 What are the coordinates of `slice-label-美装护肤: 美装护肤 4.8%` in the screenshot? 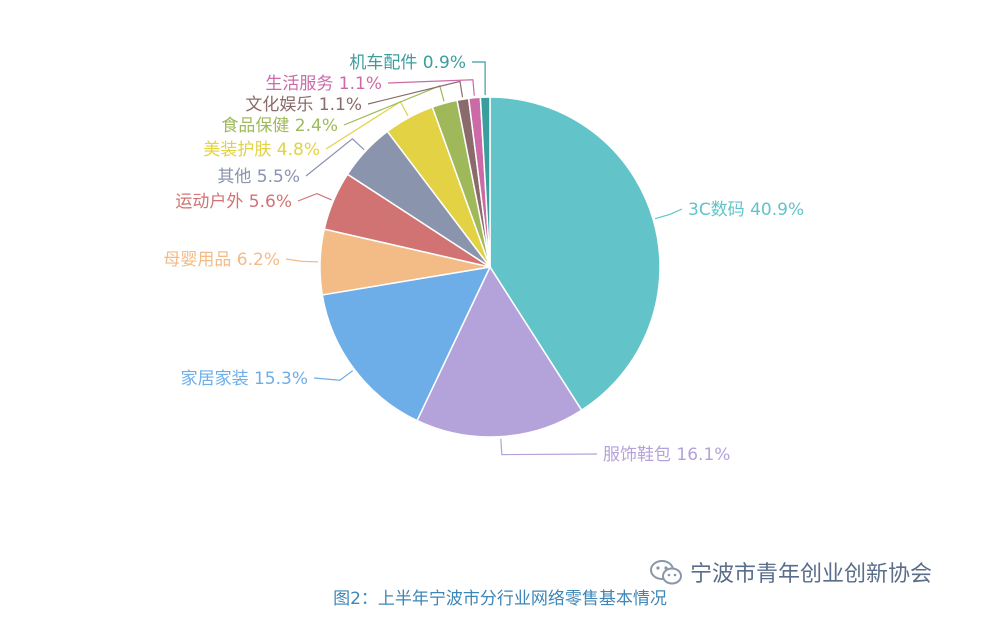 It's located at (261, 150).